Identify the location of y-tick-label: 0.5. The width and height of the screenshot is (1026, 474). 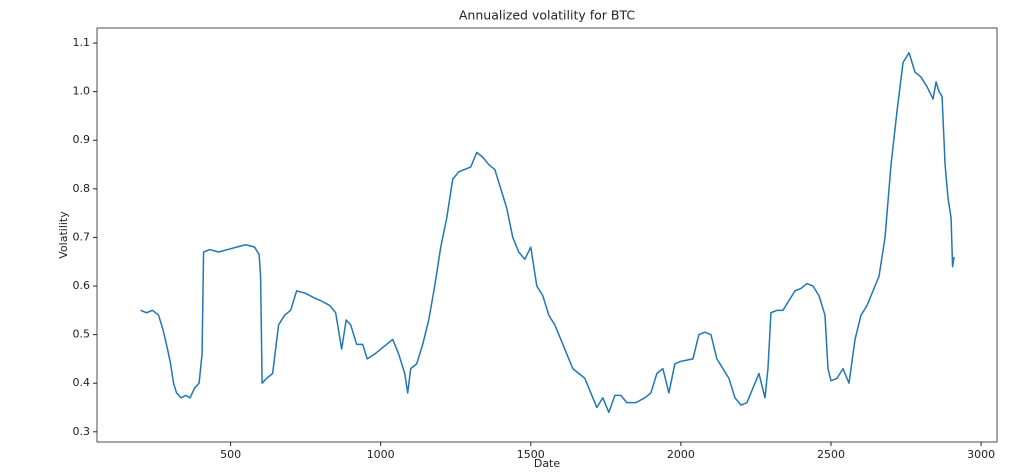
(82, 334).